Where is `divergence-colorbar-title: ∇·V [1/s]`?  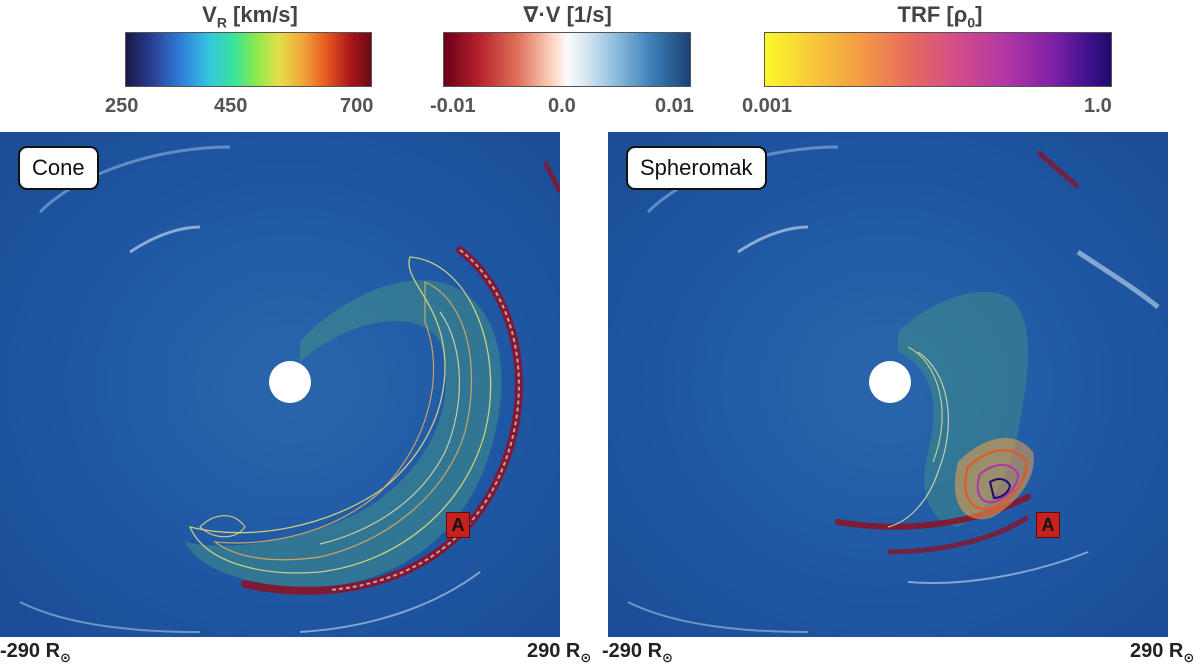
divergence-colorbar-title: ∇·V [1/s] is located at coordinates (567, 14).